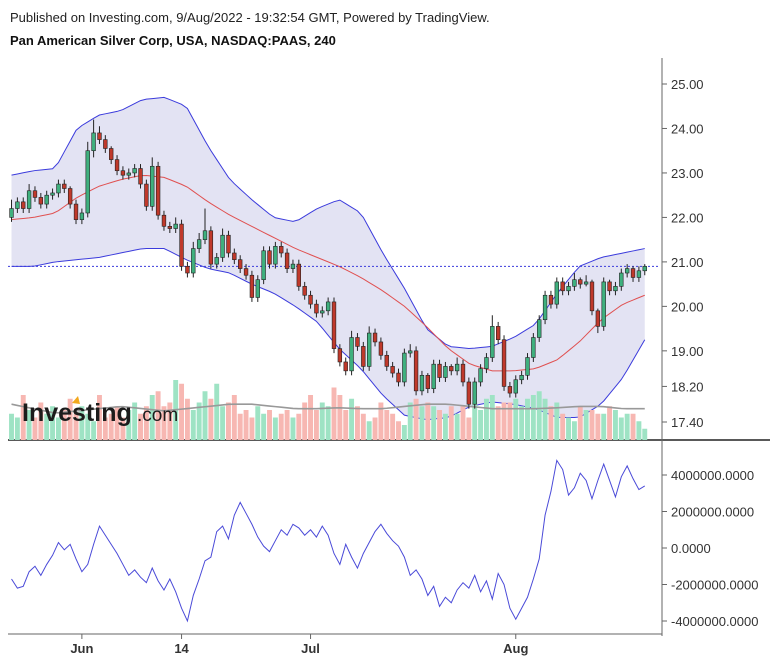  Describe the element at coordinates (712, 475) in the screenshot. I see `osc-tick-label: 4000000.0000` at that location.